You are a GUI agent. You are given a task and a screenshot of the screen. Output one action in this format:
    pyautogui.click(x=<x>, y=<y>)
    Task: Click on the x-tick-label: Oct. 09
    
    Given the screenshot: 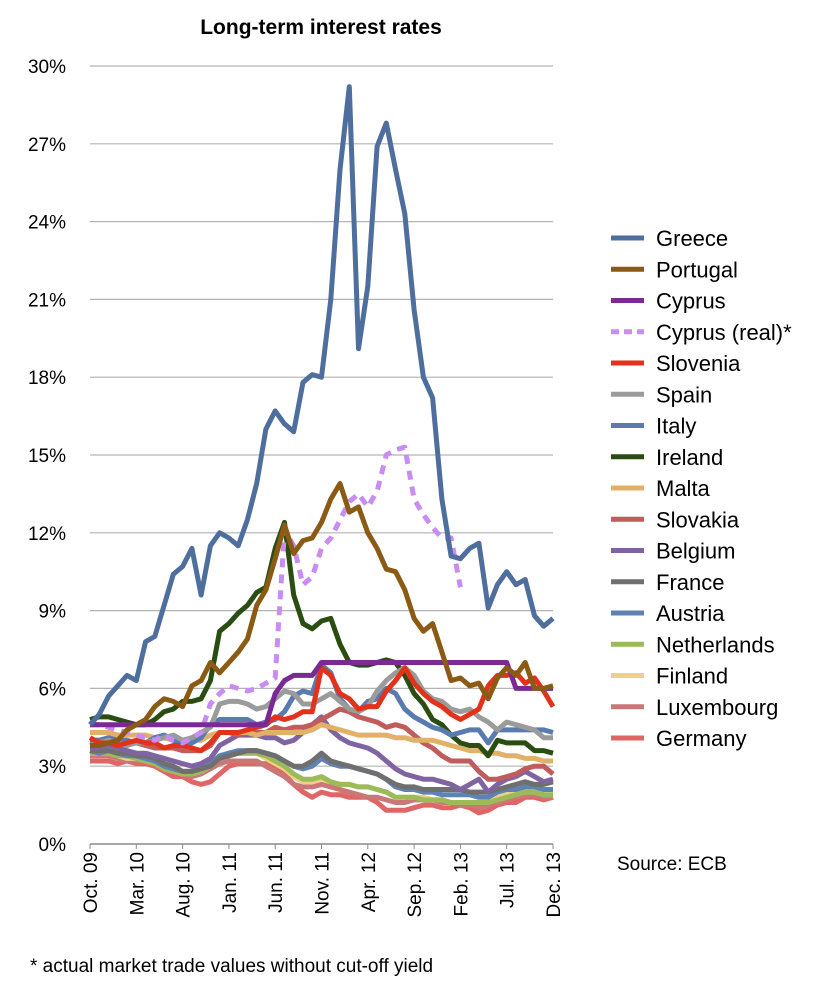 What is the action you would take?
    pyautogui.click(x=91, y=882)
    